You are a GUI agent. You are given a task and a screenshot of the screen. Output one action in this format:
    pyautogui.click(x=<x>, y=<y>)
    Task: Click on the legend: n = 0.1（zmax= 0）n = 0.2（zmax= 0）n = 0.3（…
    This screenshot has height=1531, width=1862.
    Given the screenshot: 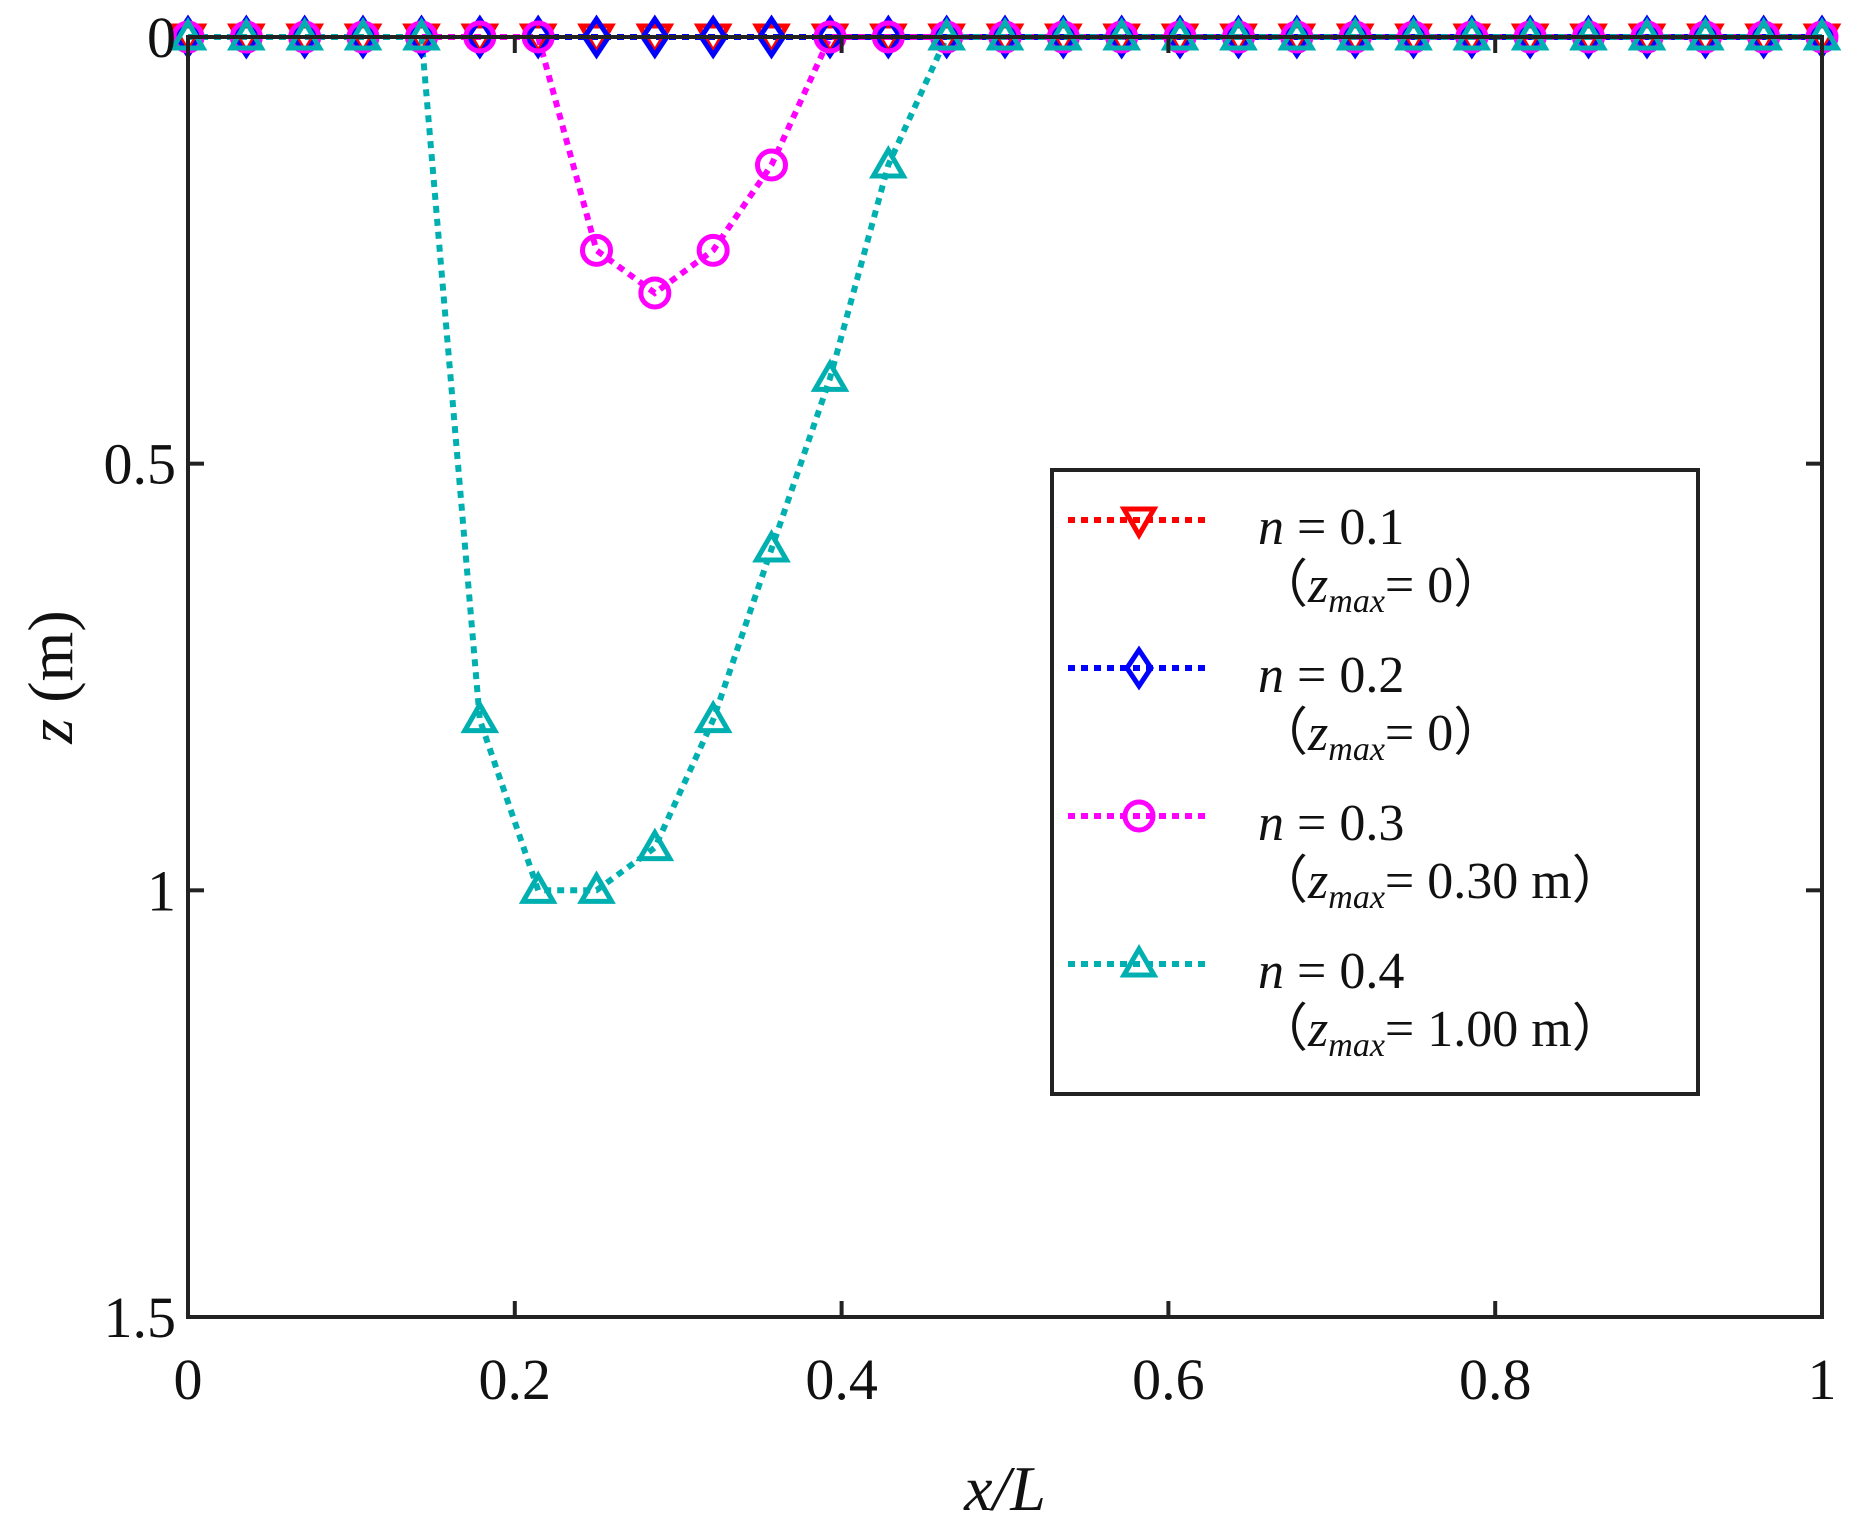 What is the action you would take?
    pyautogui.click(x=1375, y=782)
    